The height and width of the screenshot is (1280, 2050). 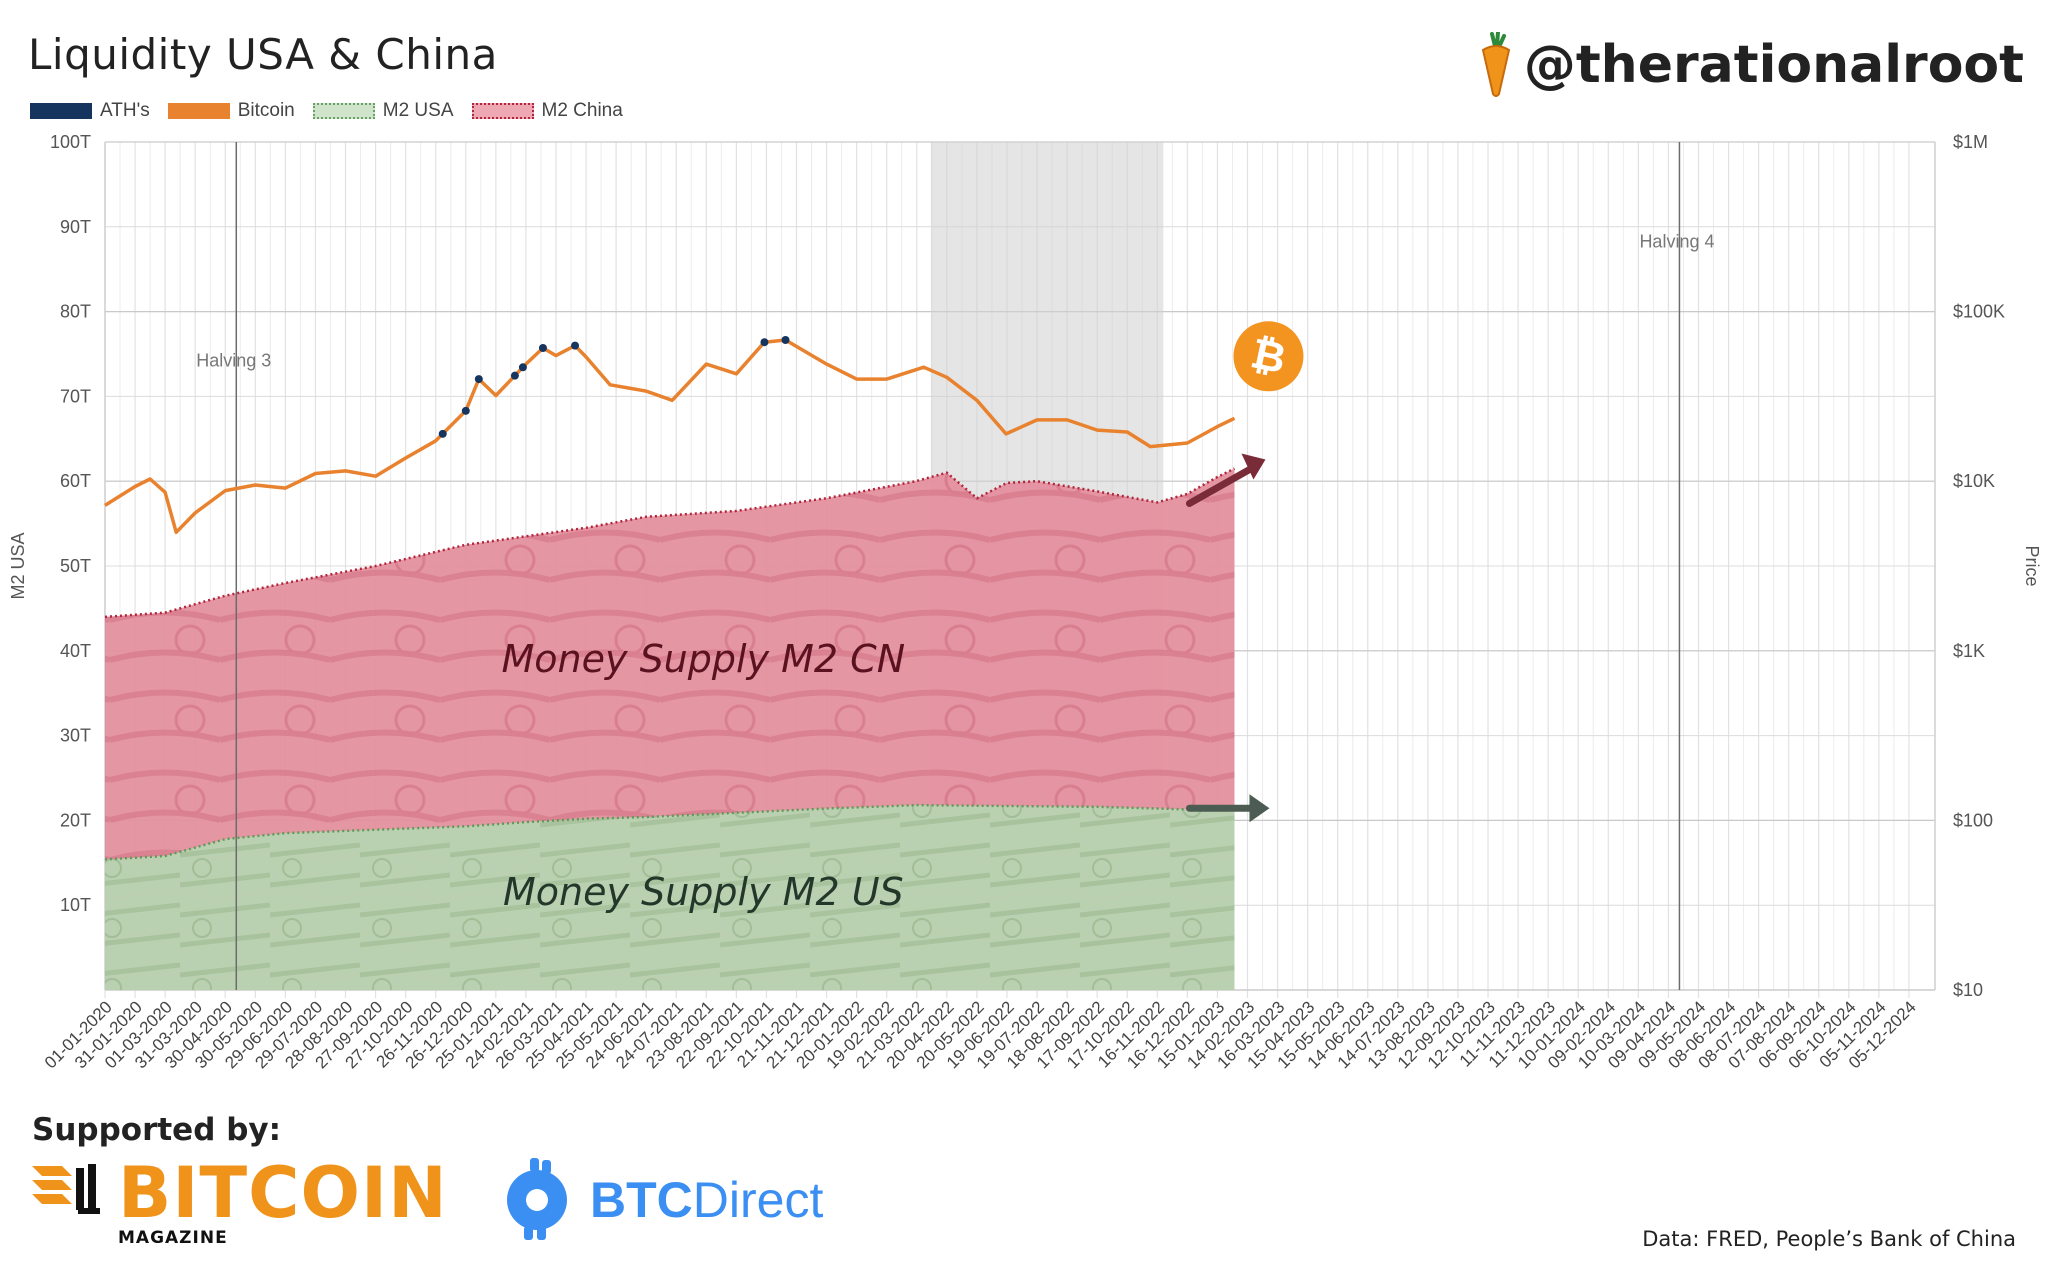 What do you see at coordinates (75, 227) in the screenshot?
I see `y-tick-left: 90T` at bounding box center [75, 227].